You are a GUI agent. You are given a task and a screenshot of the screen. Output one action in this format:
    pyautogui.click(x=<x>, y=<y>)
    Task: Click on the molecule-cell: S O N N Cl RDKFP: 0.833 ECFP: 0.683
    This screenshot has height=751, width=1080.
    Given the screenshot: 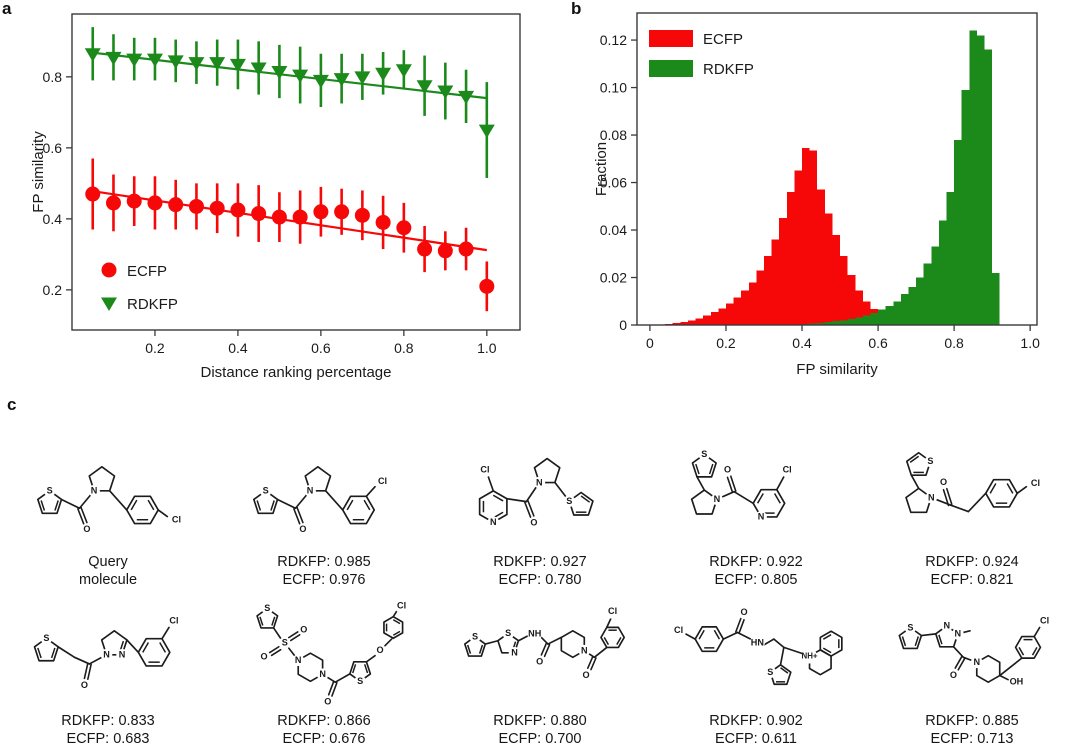 What is the action you would take?
    pyautogui.click(x=108, y=671)
    